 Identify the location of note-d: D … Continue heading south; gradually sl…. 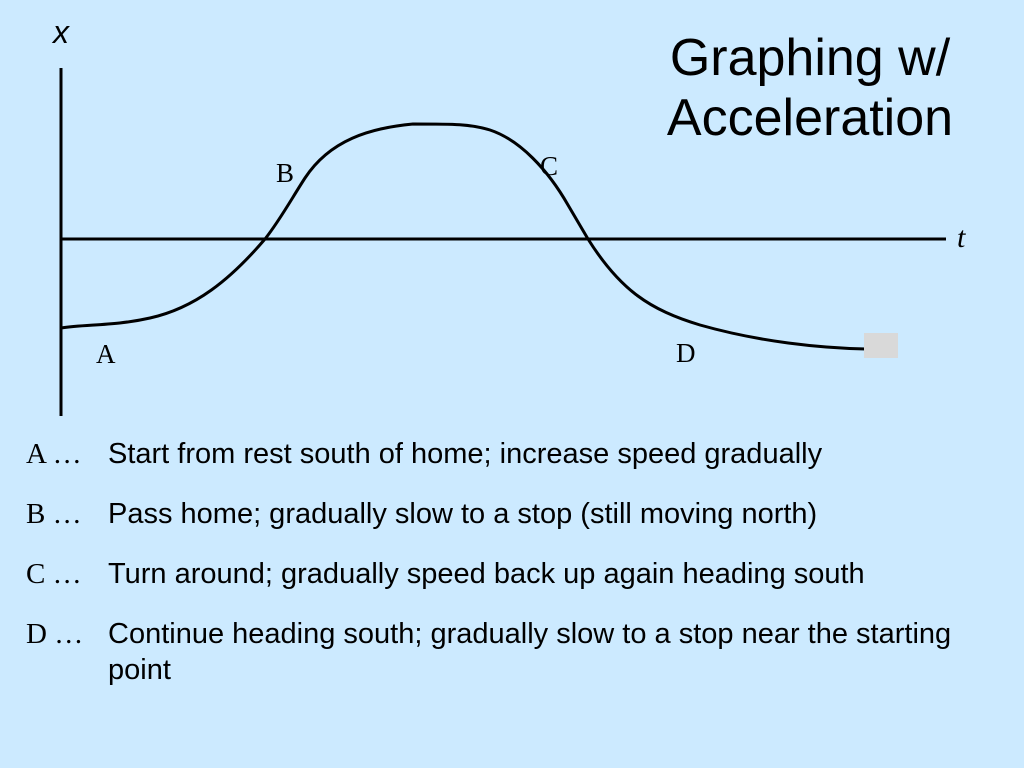
(521, 652).